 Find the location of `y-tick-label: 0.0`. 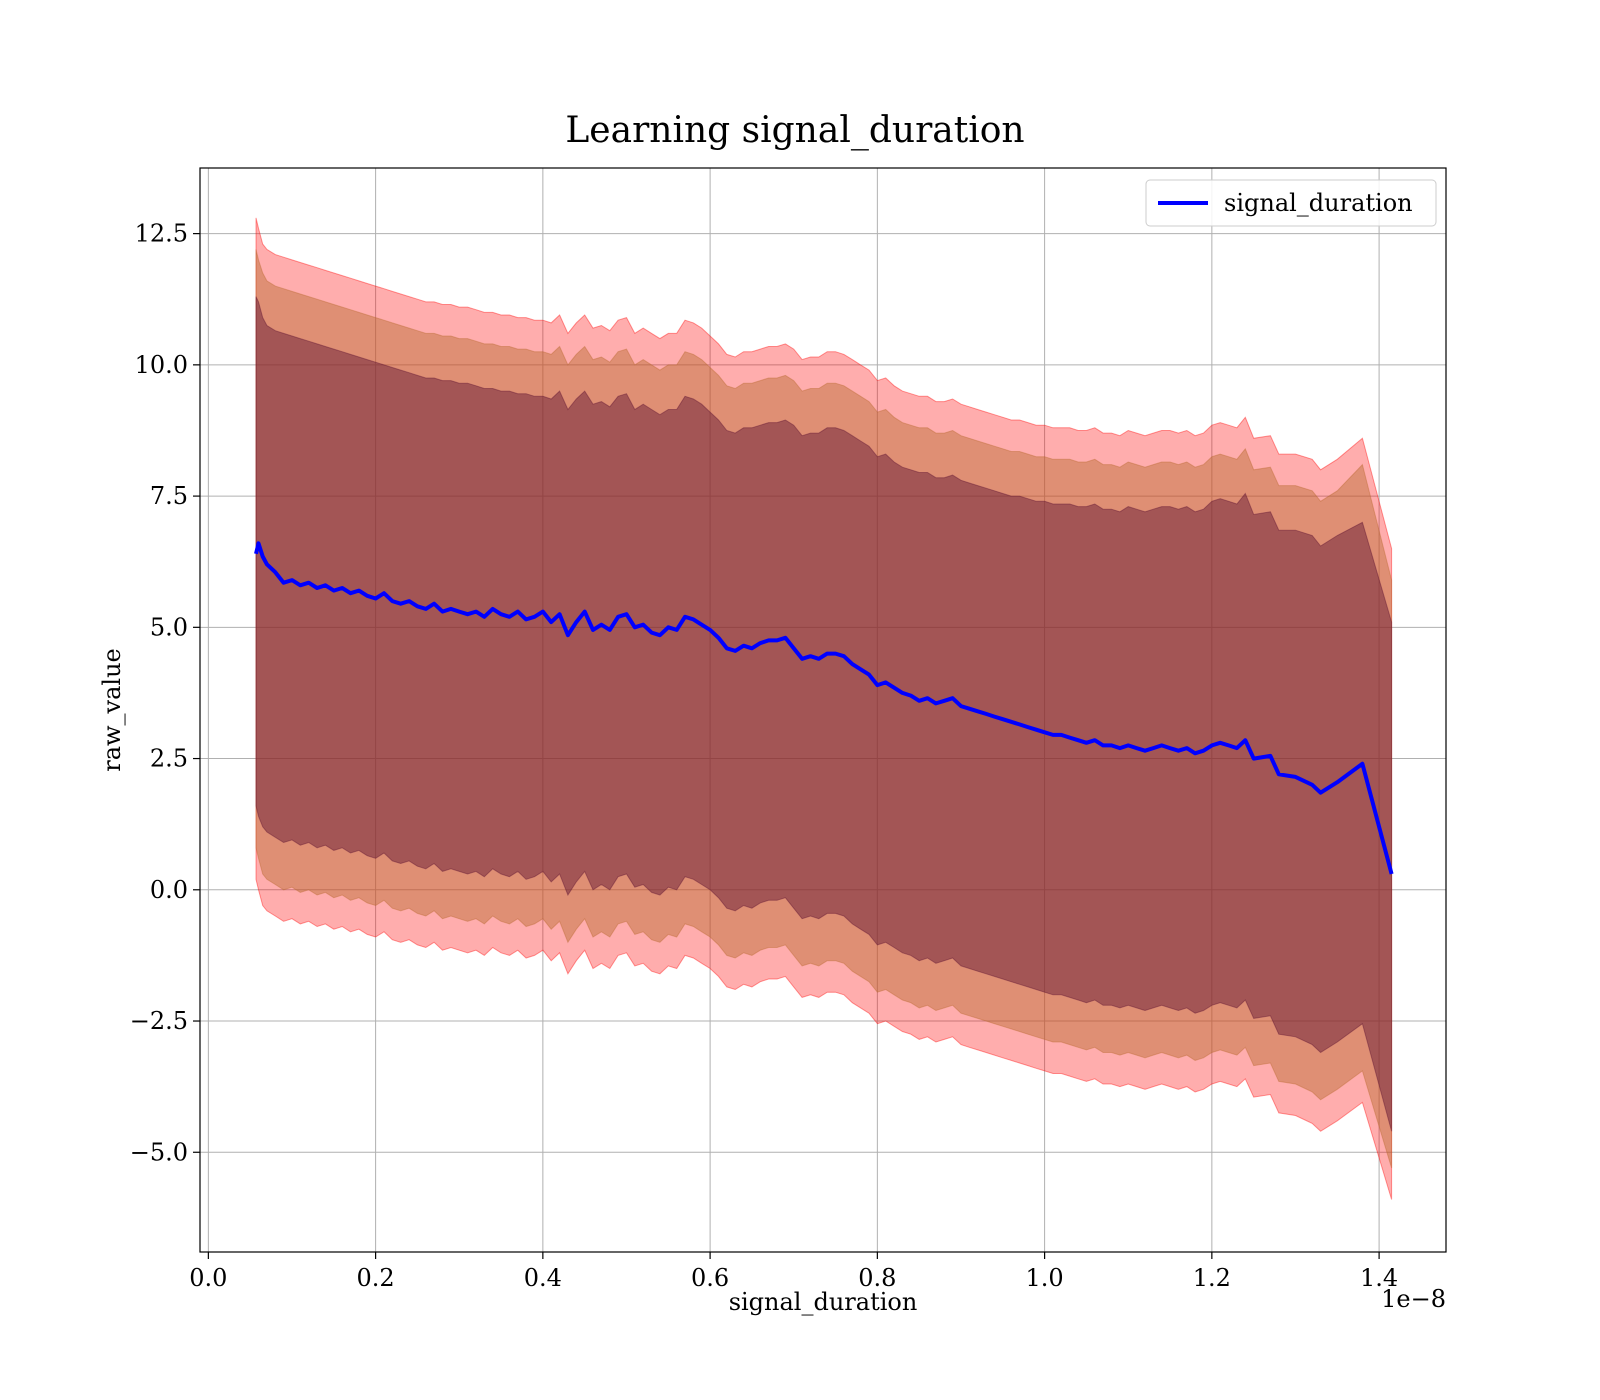

y-tick-label: 0.0 is located at coordinates (169, 890).